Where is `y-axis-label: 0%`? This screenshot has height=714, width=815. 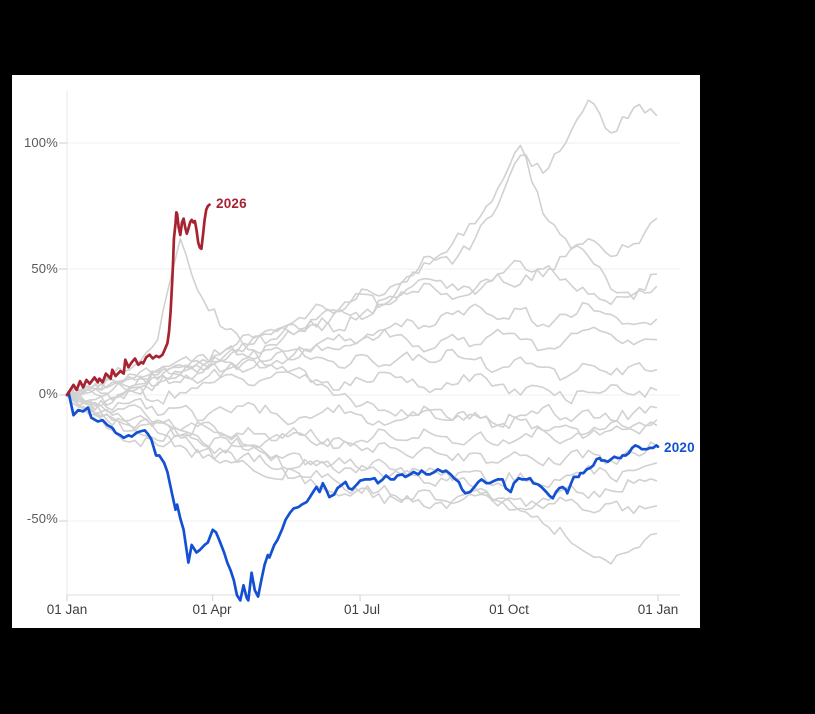
y-axis-label: 0% is located at coordinates (48, 393).